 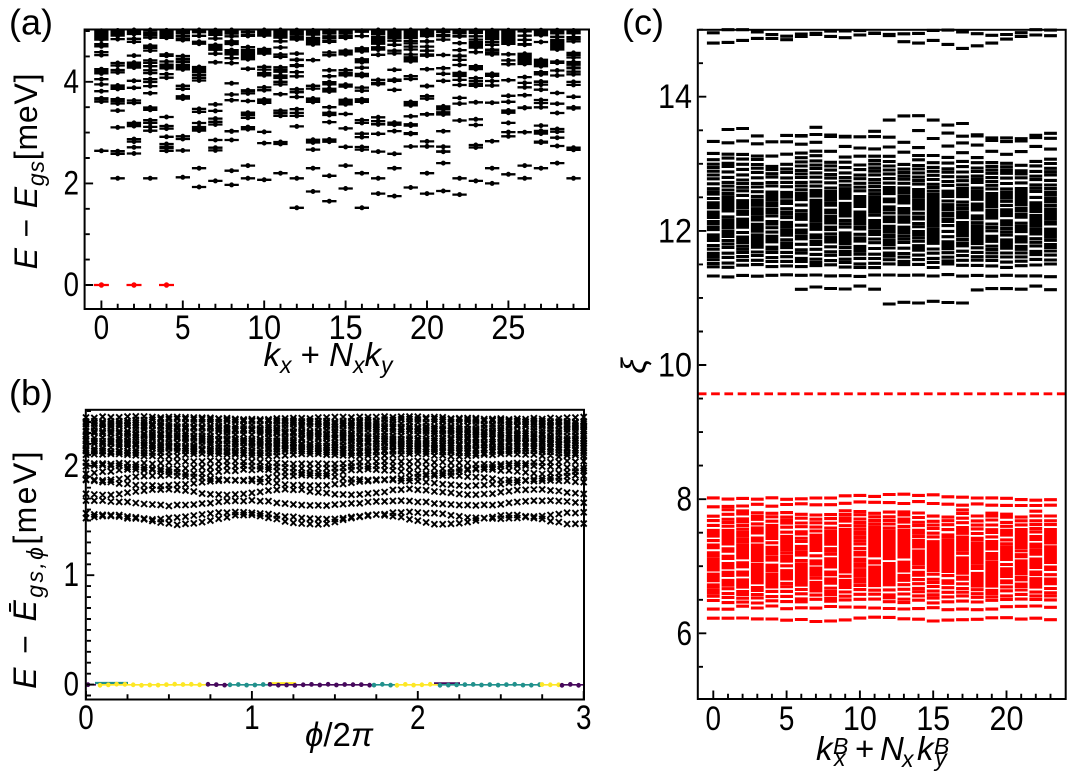 I want to click on svg-text: E − Ēgs,ϕ[meV], so click(x=27, y=569).